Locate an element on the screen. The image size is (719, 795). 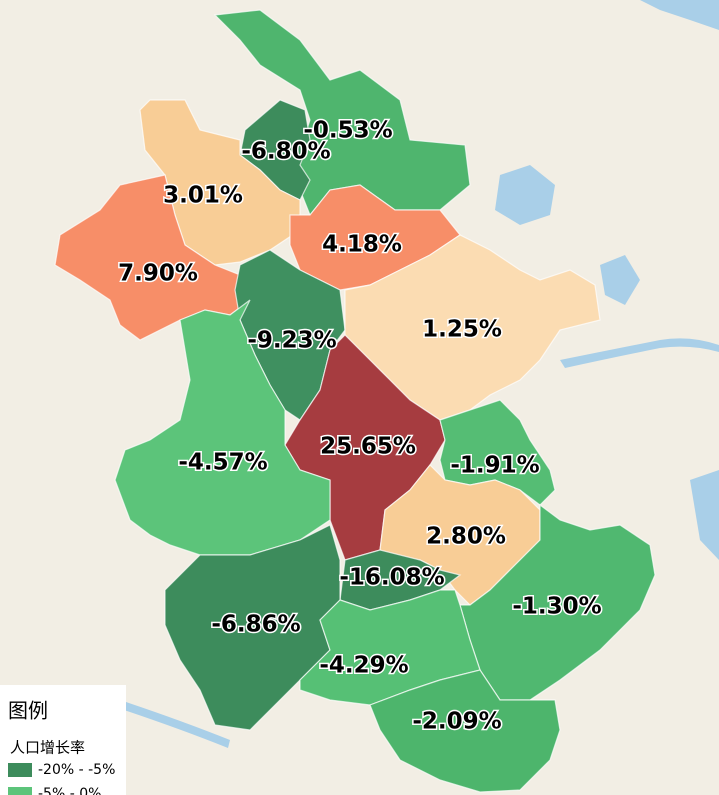
region-label: -2.09% is located at coordinates (456, 722).